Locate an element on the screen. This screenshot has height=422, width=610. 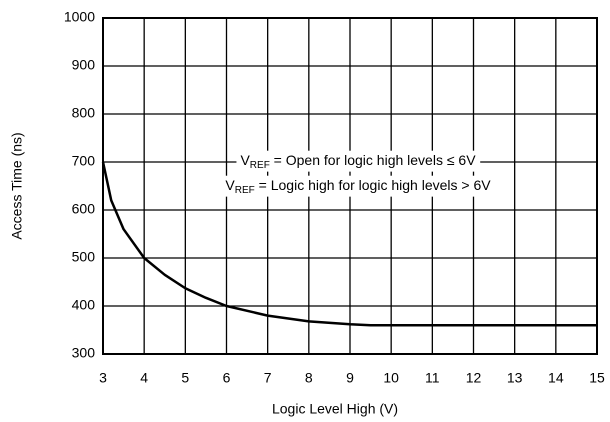
annotation: VREF = Open for logic high levels ≤ 6V is located at coordinates (358, 161).